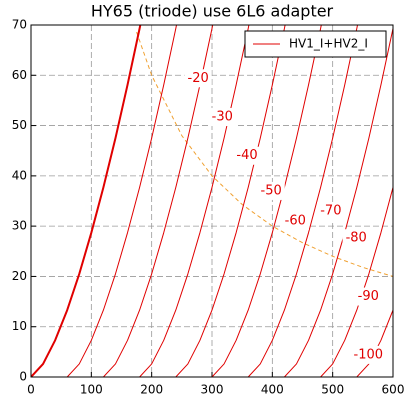 The height and width of the screenshot is (401, 409). I want to click on y-tick-label: 0, so click(23, 377).